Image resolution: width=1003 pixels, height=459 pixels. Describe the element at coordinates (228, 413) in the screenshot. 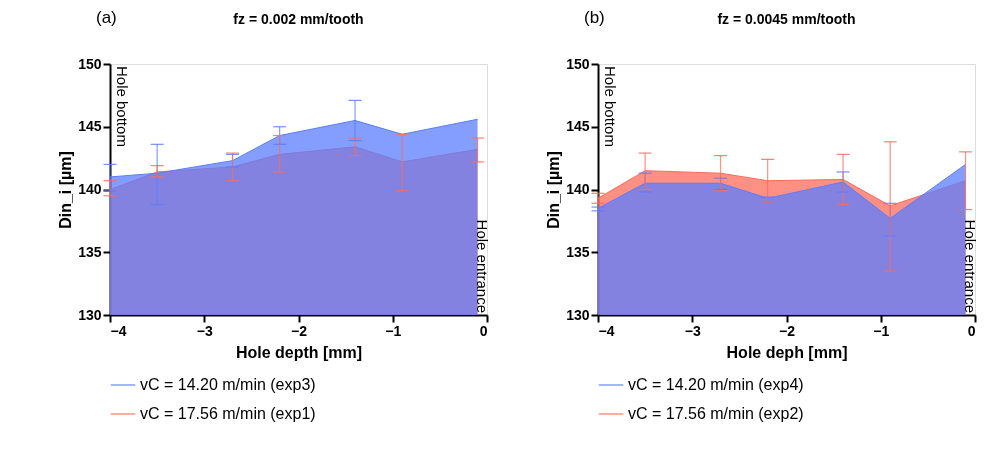

I see `legend-label: vC = 17.56 m/min (exp1)` at that location.